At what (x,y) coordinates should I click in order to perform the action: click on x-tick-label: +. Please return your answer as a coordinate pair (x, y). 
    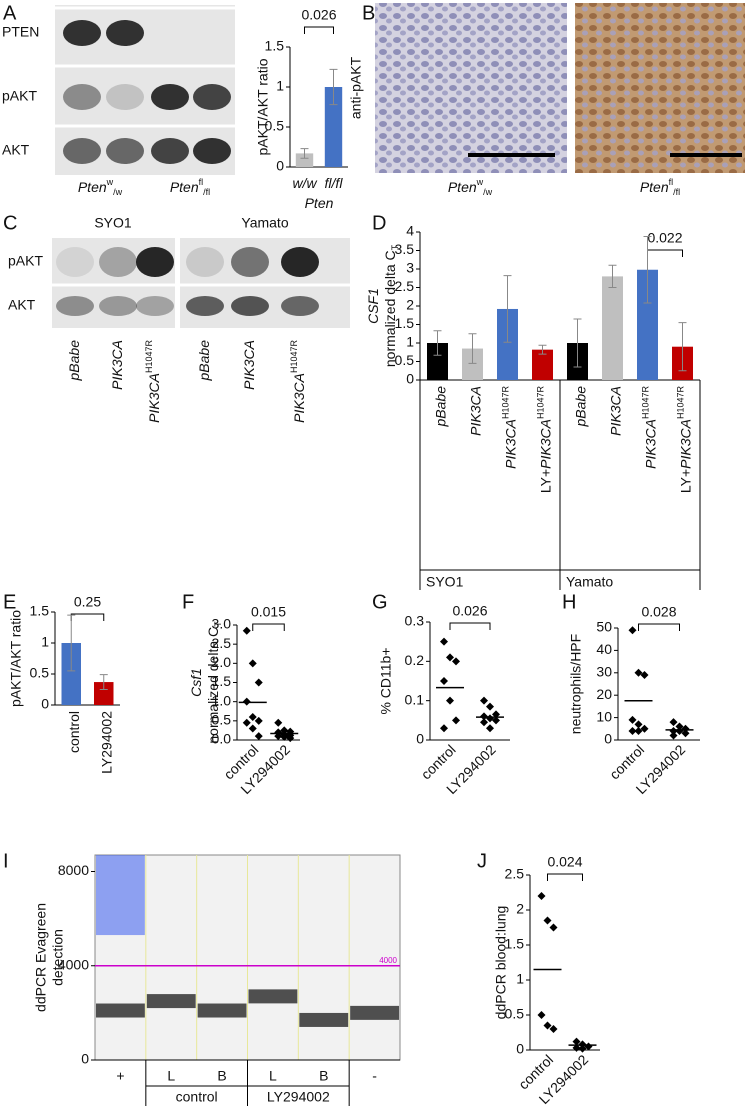
    Looking at the image, I should click on (120, 1076).